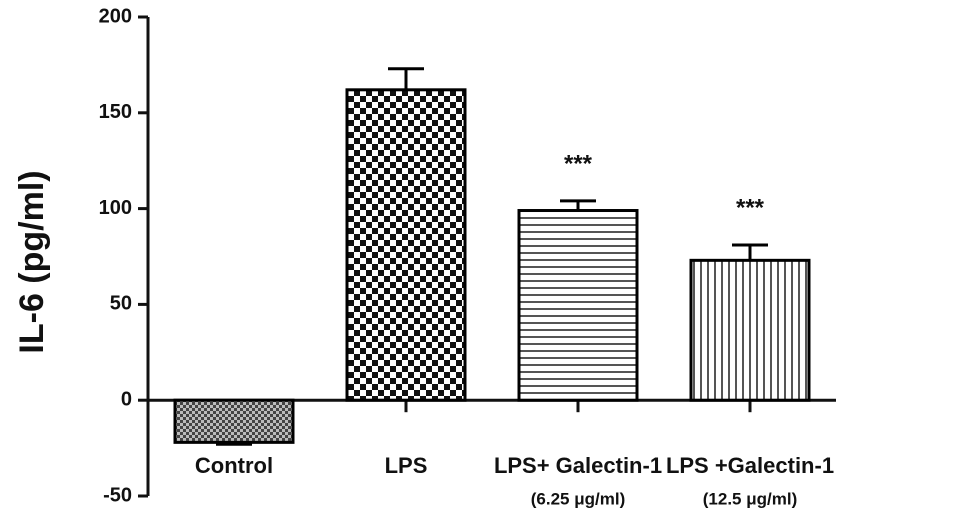 This screenshot has height=524, width=954. What do you see at coordinates (750, 498) in the screenshot?
I see `x-tick-note: (12.5 μg/ml)` at bounding box center [750, 498].